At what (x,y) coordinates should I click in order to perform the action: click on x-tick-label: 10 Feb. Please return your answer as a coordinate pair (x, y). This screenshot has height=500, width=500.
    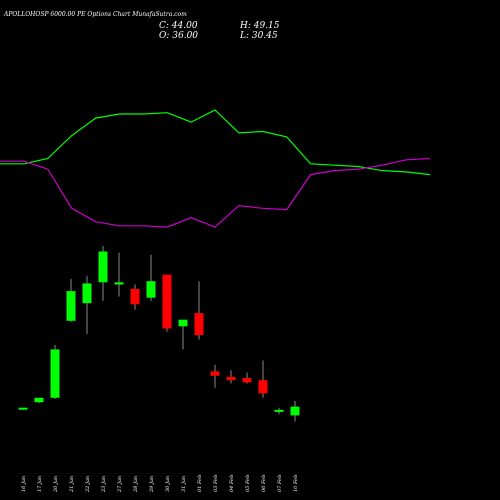
    Looking at the image, I should click on (296, 483).